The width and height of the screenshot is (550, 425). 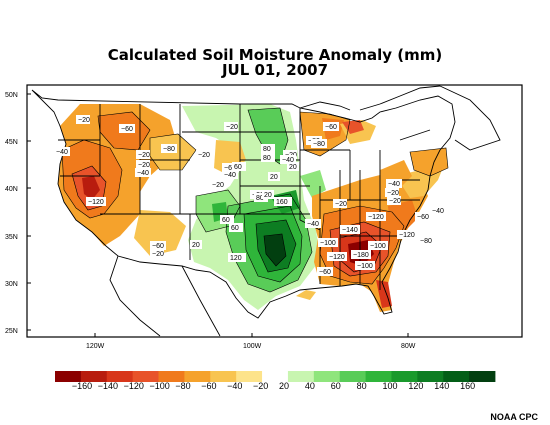 What do you see at coordinates (283, 386) in the screenshot?
I see `colorbar-label: 20` at bounding box center [283, 386].